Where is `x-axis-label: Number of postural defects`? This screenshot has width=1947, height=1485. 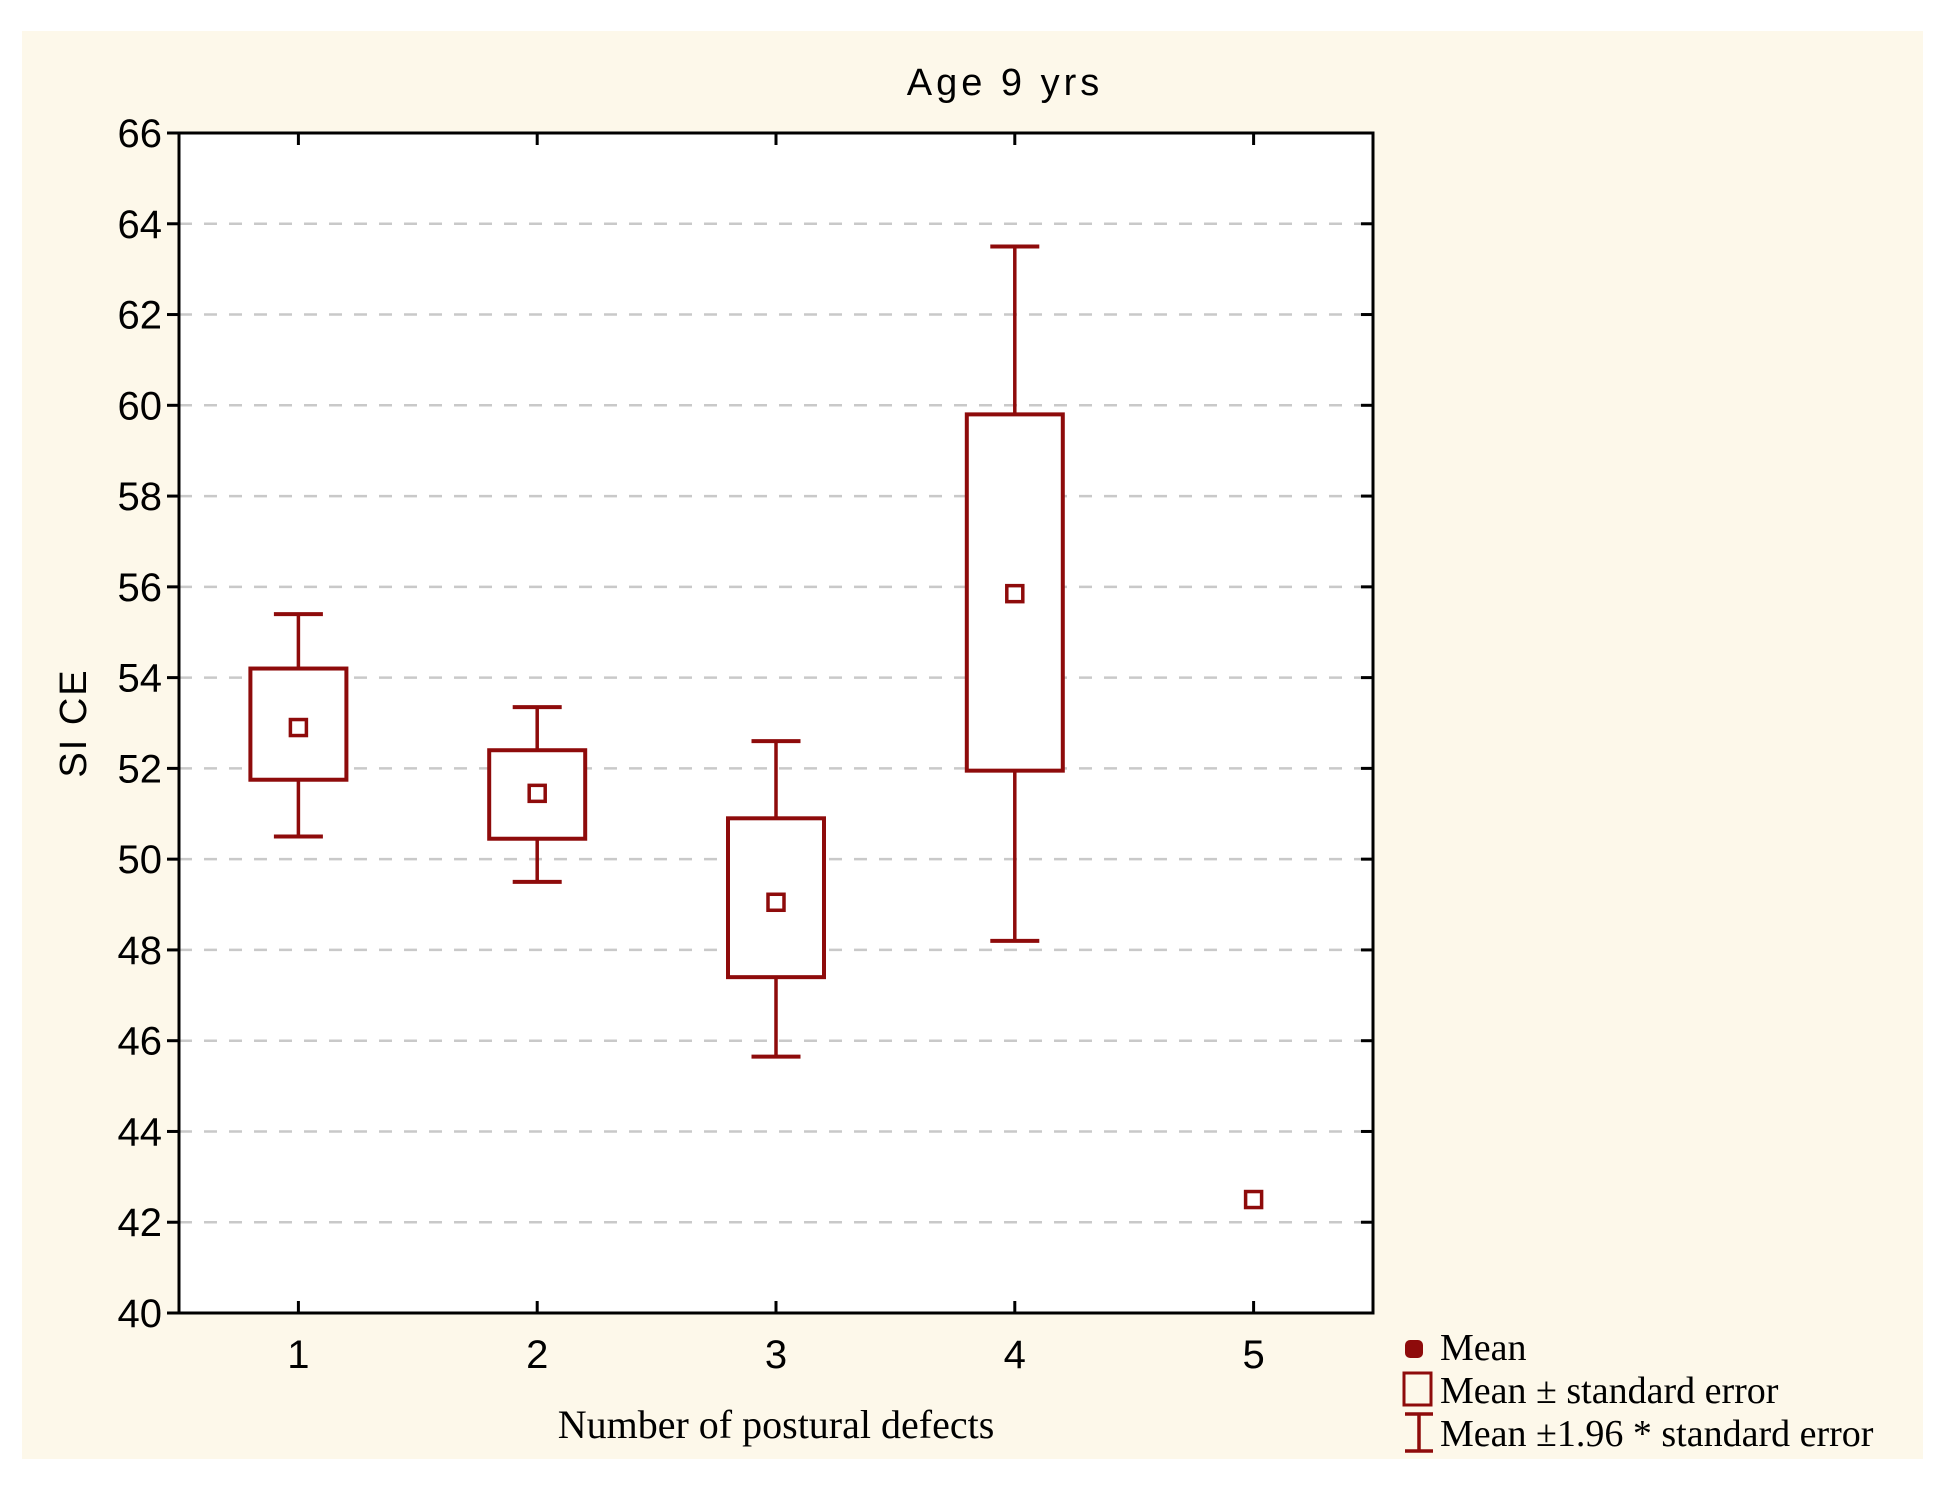 x-axis-label: Number of postural defects is located at coordinates (776, 1424).